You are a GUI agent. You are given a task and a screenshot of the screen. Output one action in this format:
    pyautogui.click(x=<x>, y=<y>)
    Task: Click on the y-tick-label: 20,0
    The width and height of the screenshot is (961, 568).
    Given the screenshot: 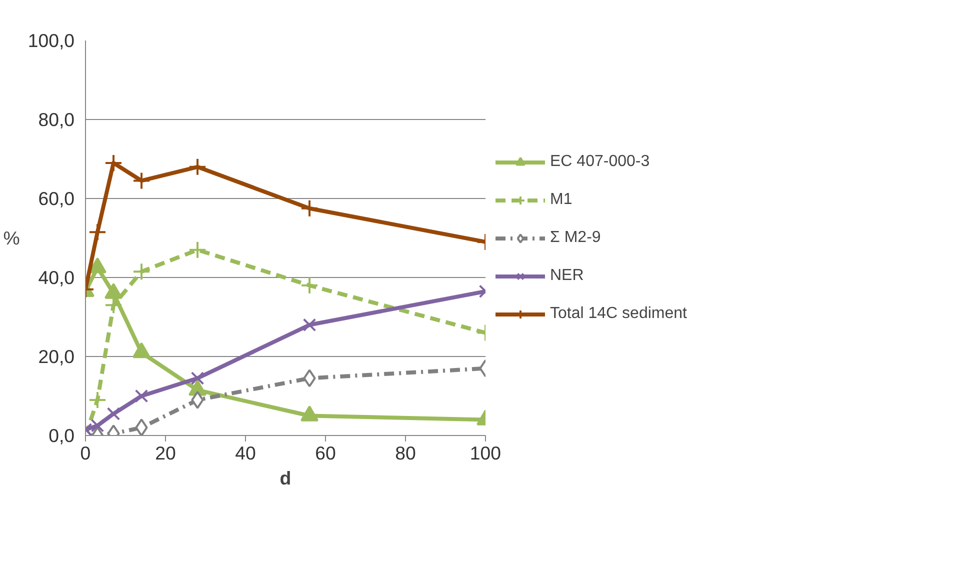 What is the action you would take?
    pyautogui.click(x=56, y=356)
    